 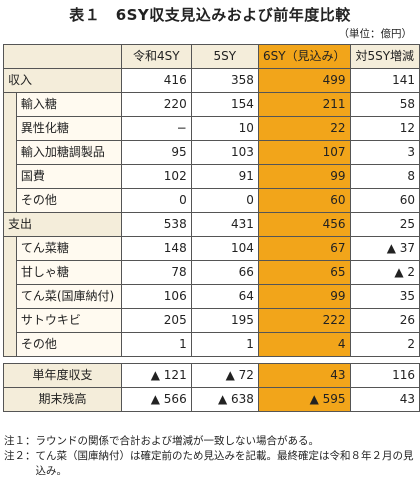 I want to click on cell: 499, so click(x=304, y=80).